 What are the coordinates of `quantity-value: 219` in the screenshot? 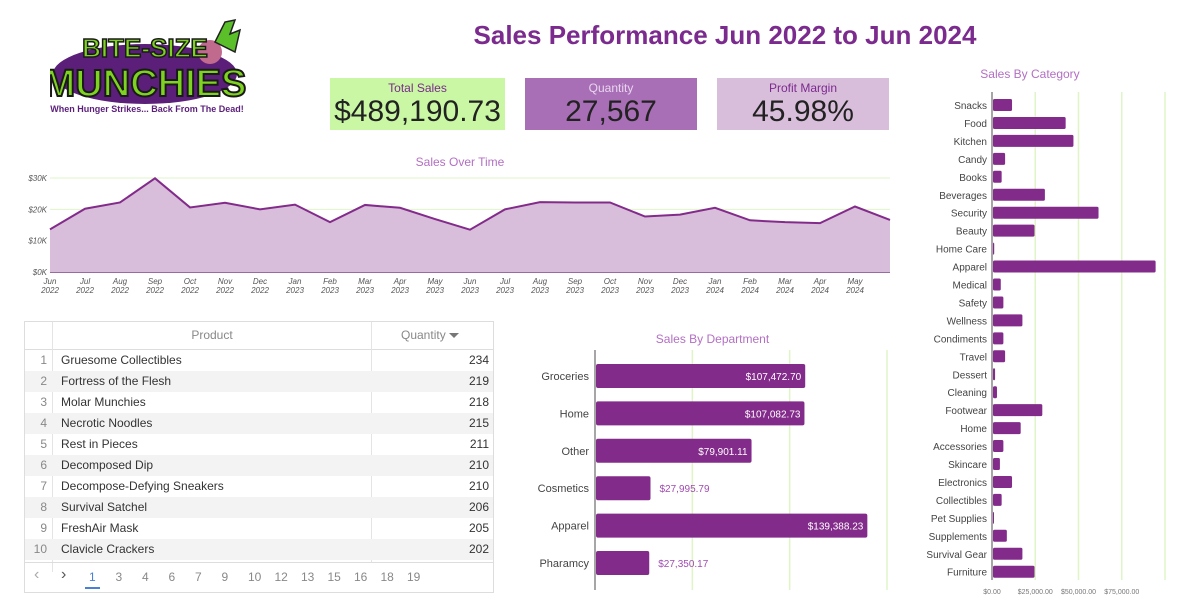 It's located at (478, 381).